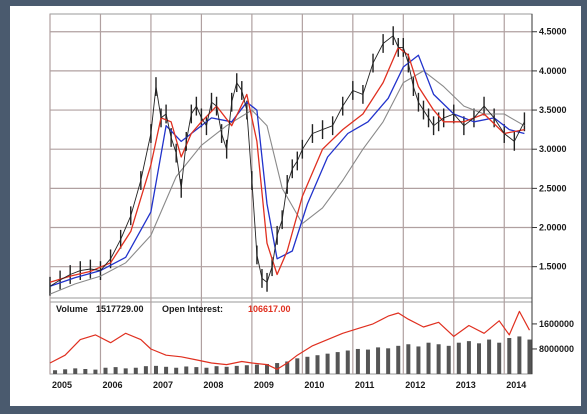 The height and width of the screenshot is (414, 587). What do you see at coordinates (314, 385) in the screenshot?
I see `x-tick-label: 2010` at bounding box center [314, 385].